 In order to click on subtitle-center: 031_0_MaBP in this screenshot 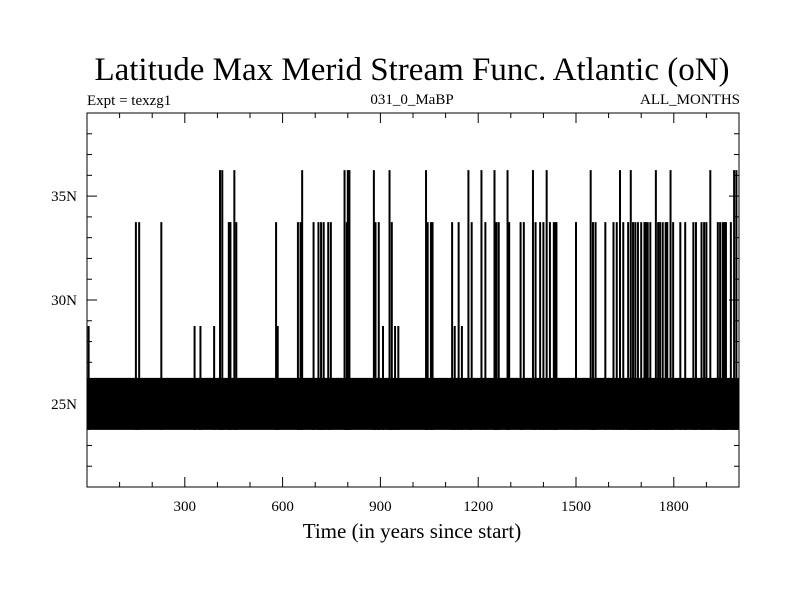, I will do `click(411, 100)`.